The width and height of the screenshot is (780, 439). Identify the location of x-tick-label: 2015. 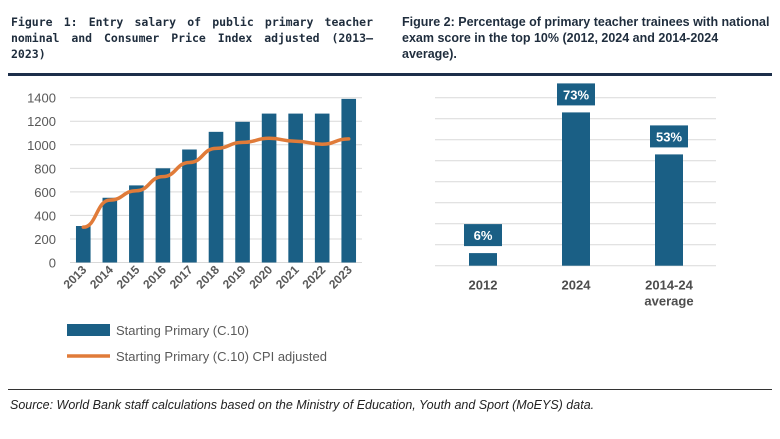
(128, 276).